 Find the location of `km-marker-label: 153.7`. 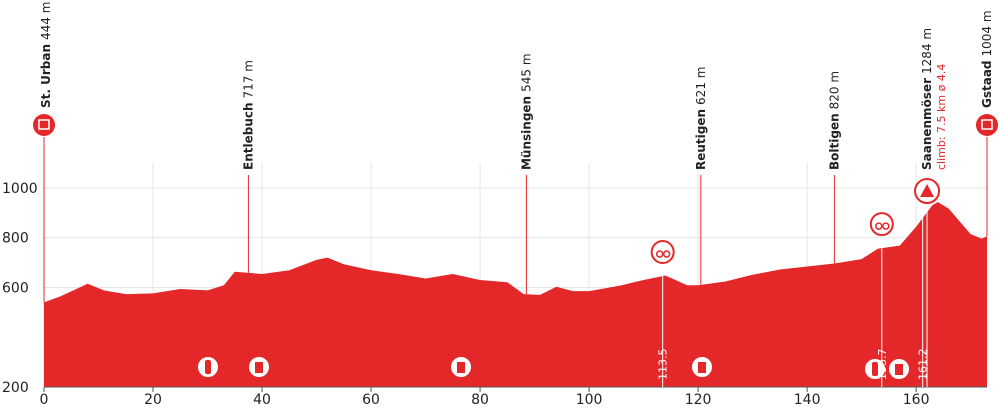

km-marker-label: 153.7 is located at coordinates (882, 365).